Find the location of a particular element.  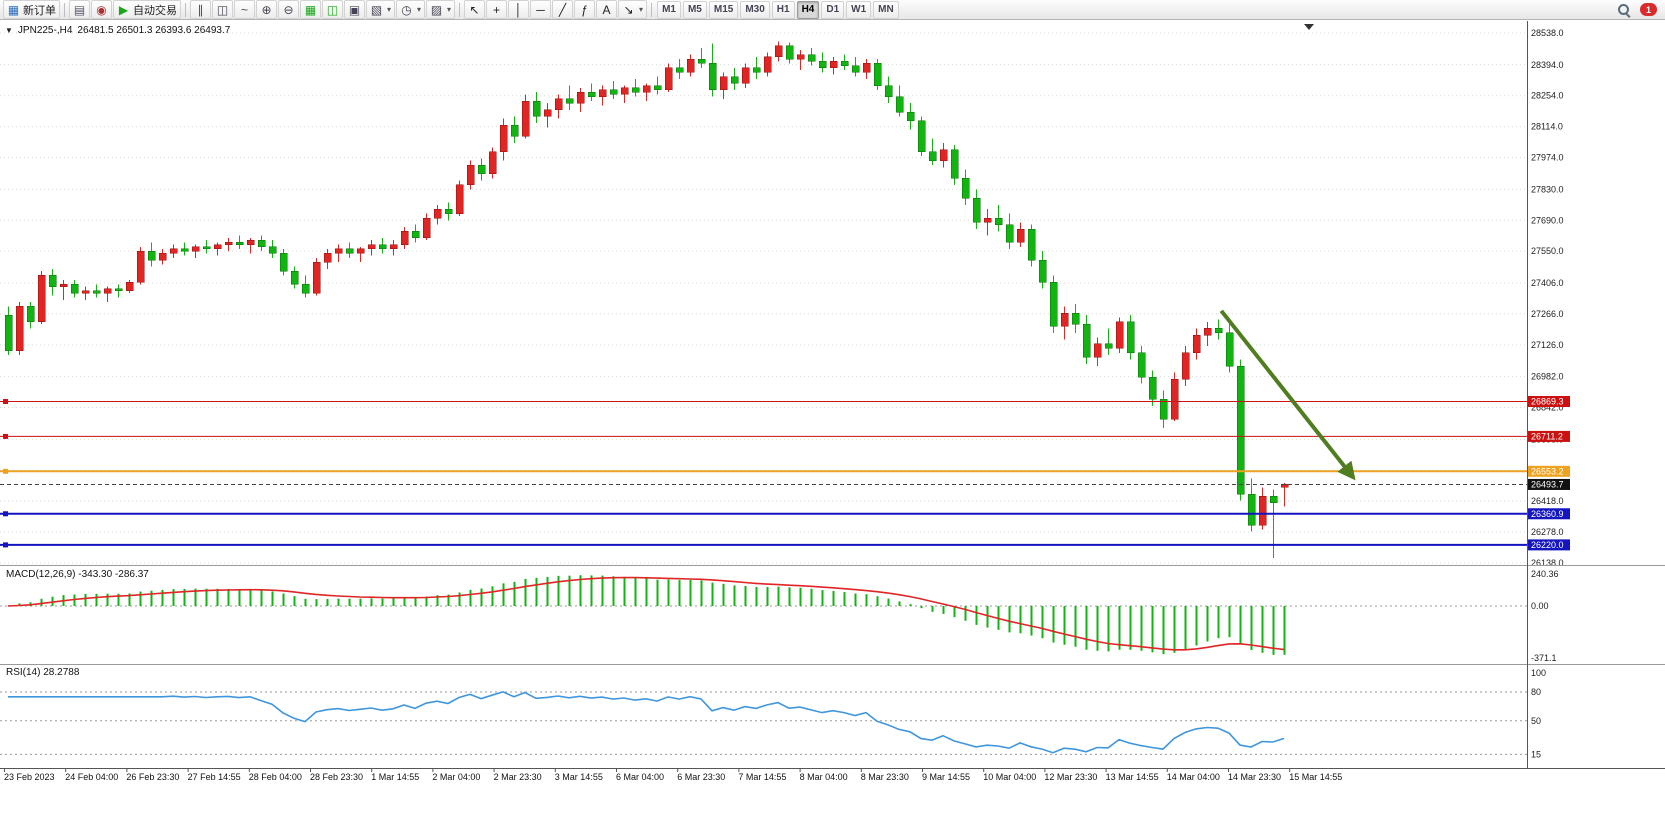

cascade-windows-button: ◫ is located at coordinates (332, 9).